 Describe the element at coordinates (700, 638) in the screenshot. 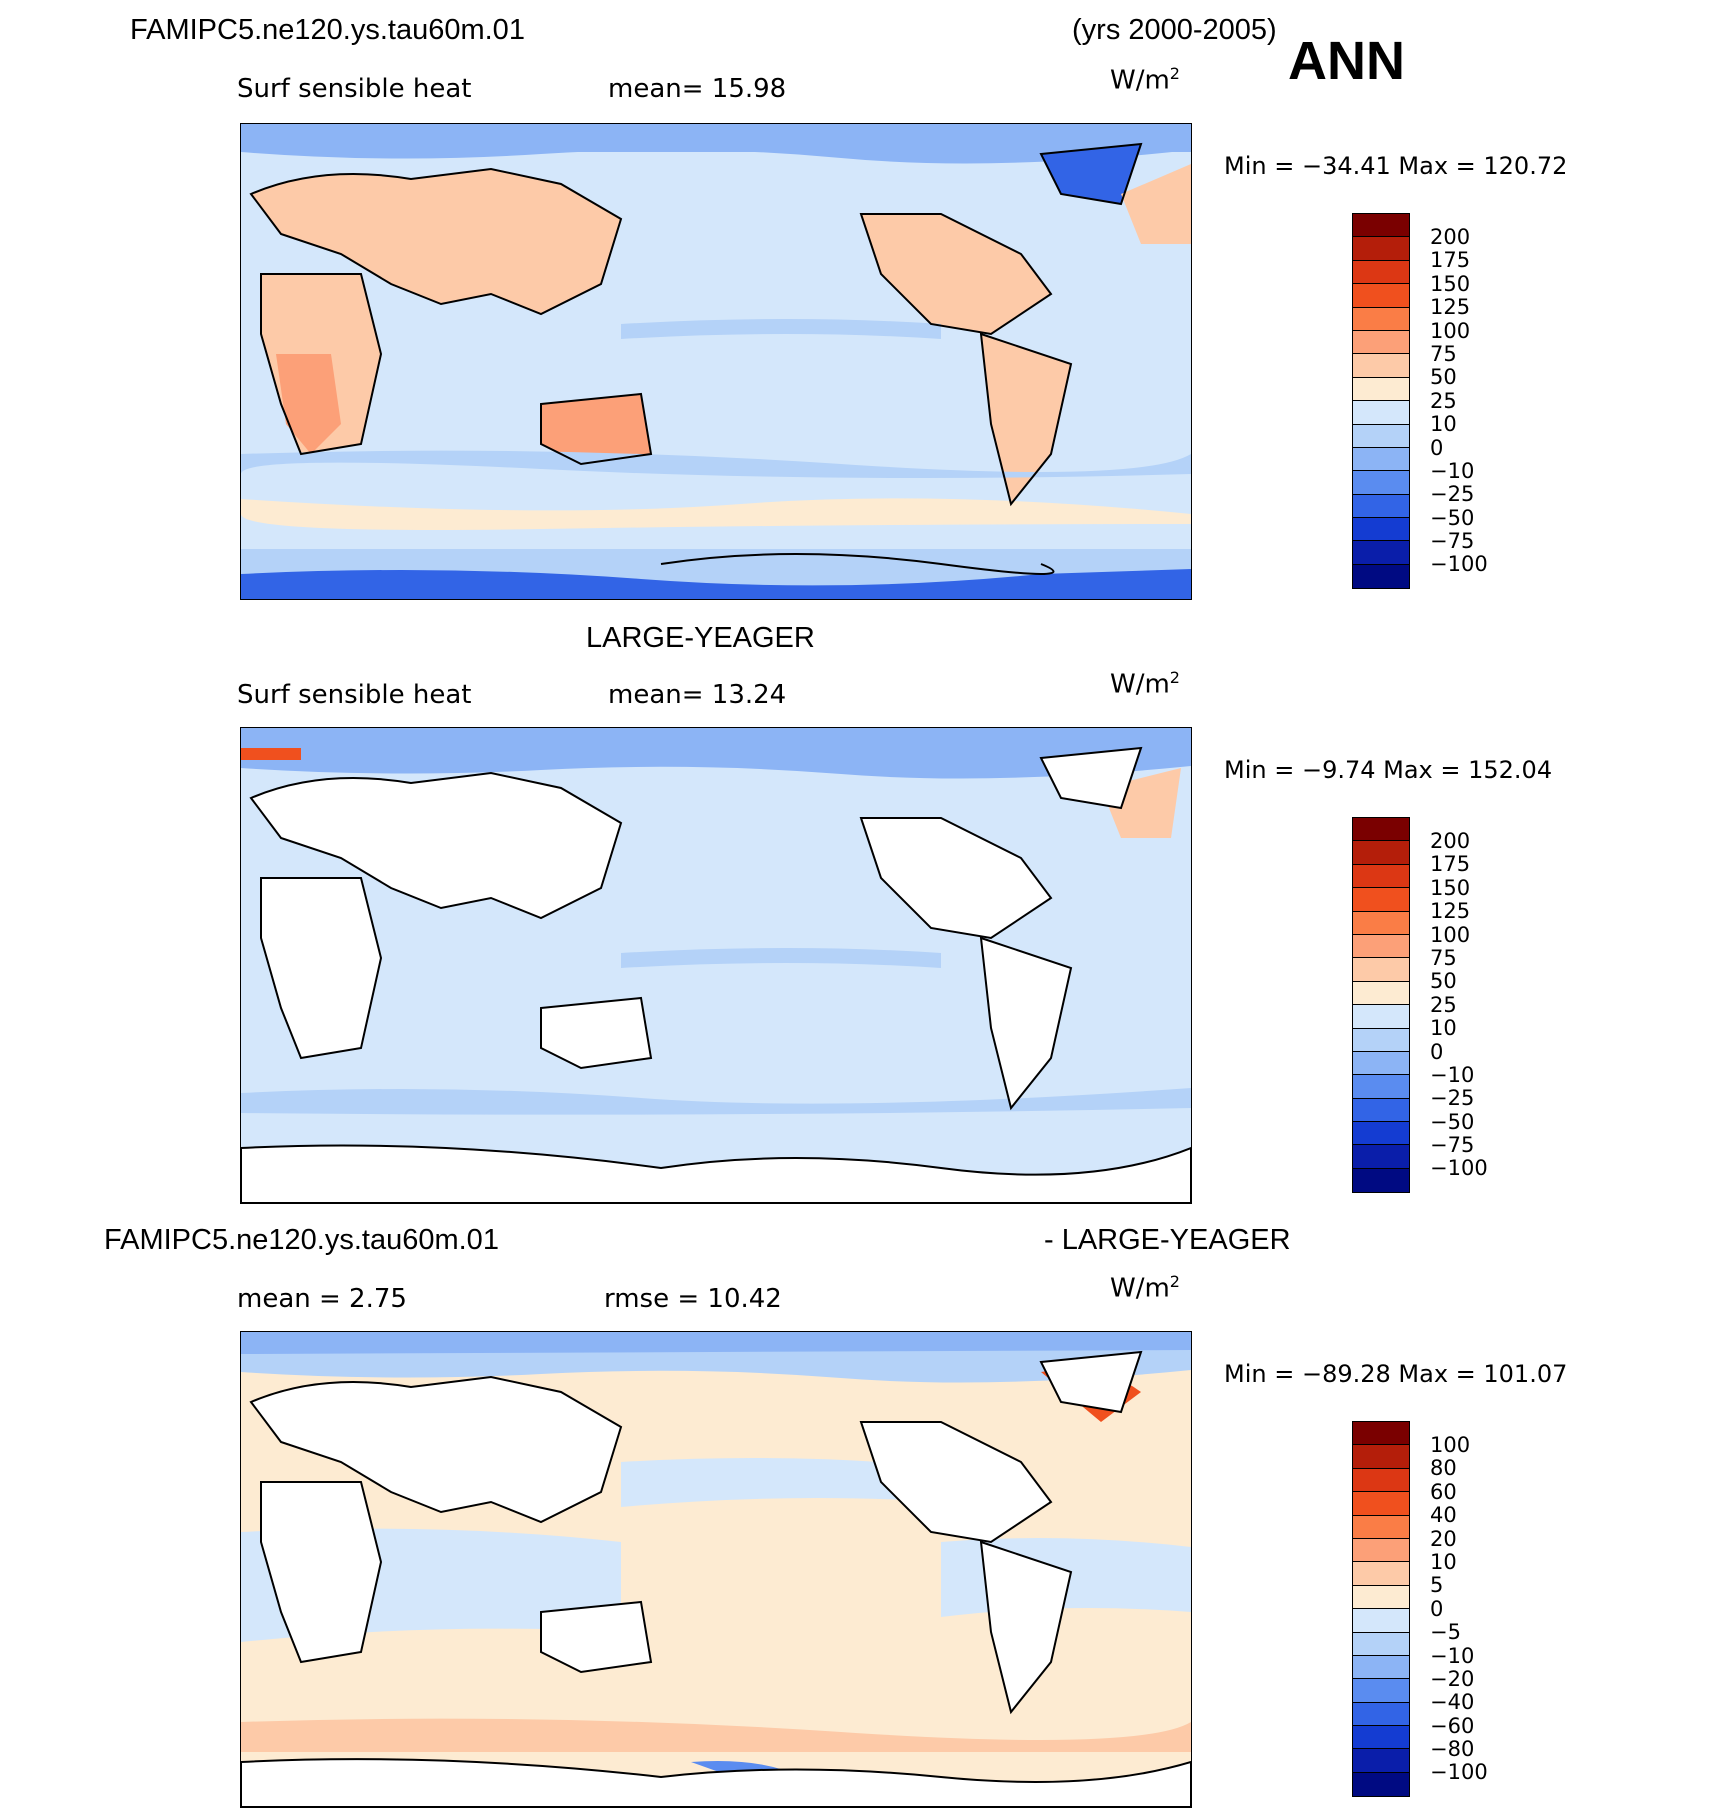

I see `panel2-title: LARGE-YEAGER` at that location.